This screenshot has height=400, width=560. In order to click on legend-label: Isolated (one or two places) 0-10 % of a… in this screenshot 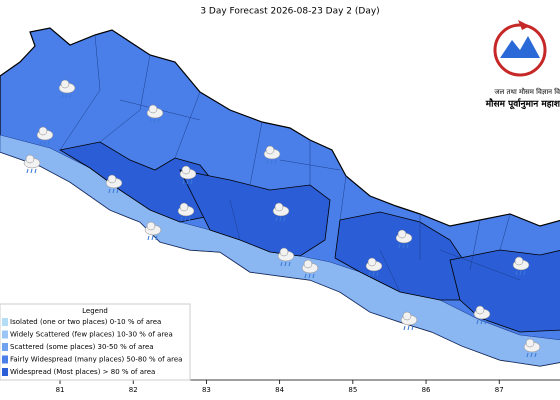, I will do `click(85, 322)`.